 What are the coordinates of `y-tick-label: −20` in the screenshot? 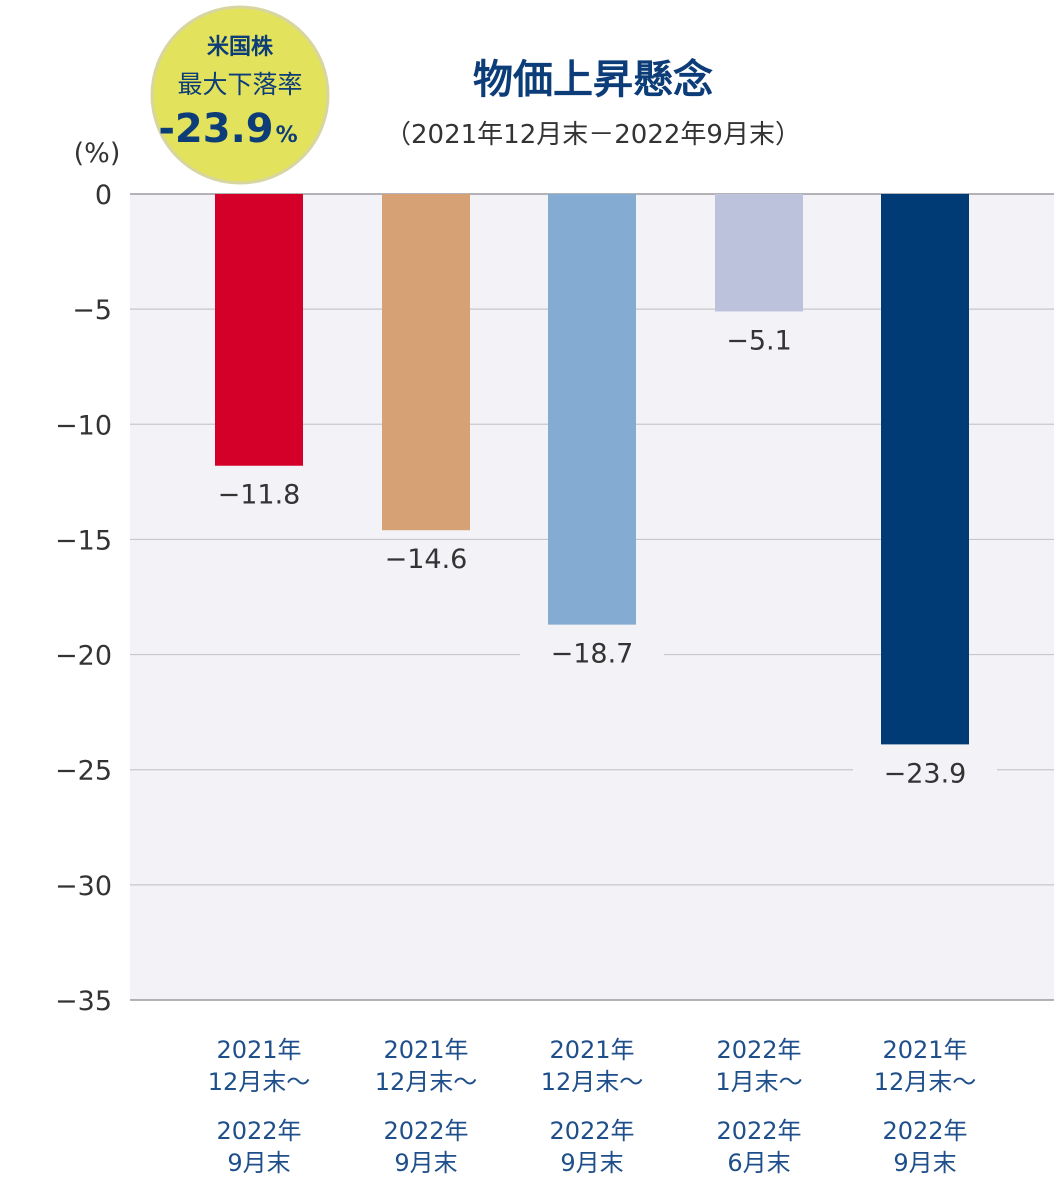 It's located at (83, 656).